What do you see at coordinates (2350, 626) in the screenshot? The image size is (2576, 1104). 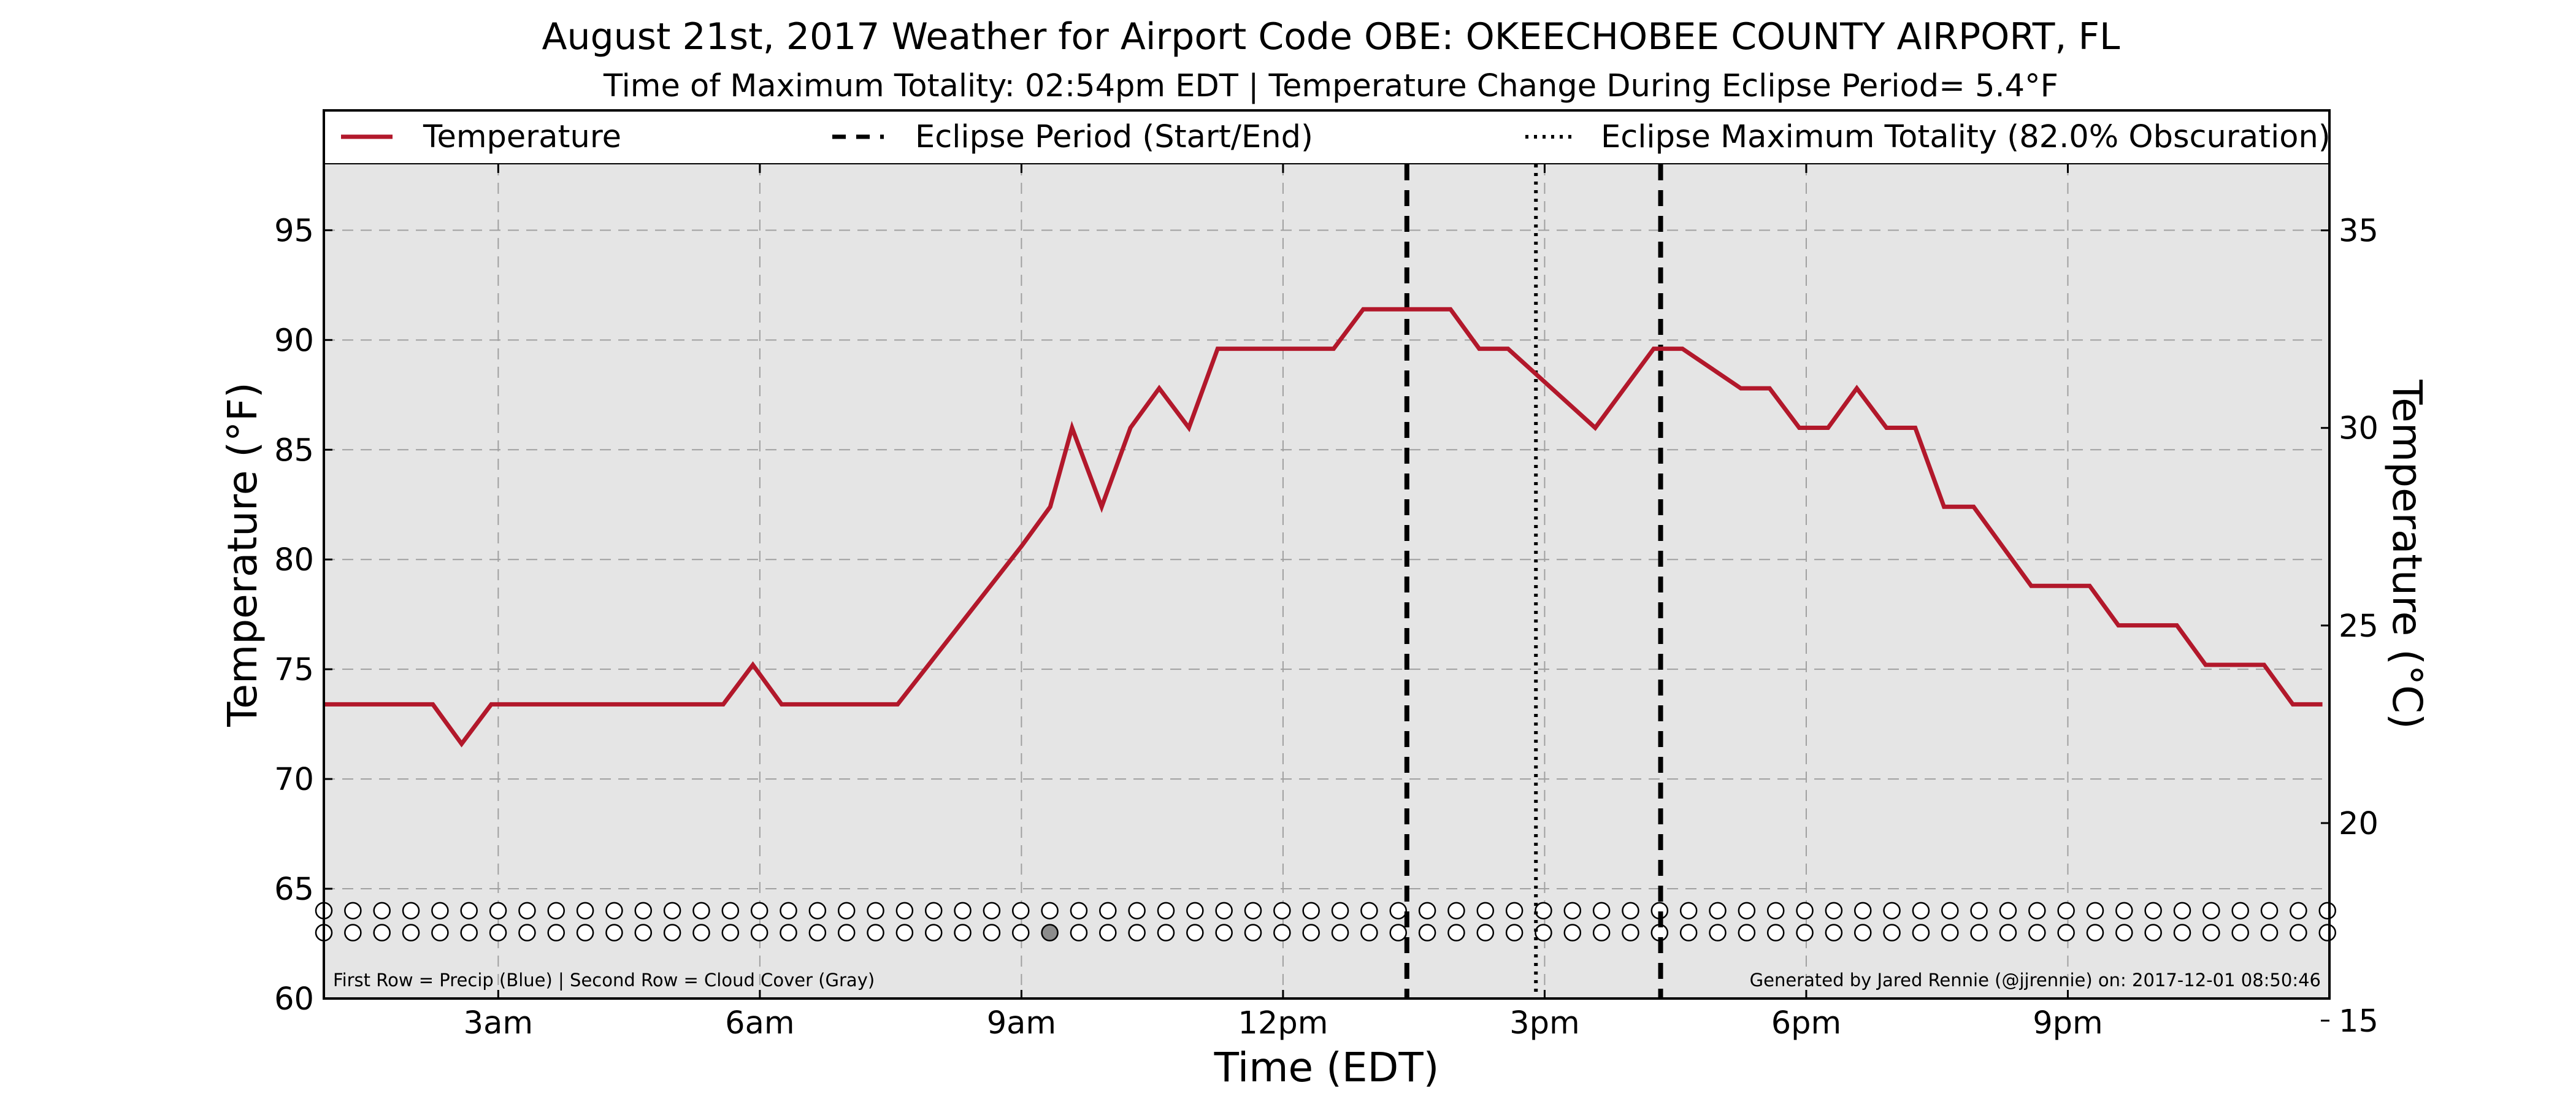 I see `y-axis-right-ticks: 15 20 25 30 35` at bounding box center [2350, 626].